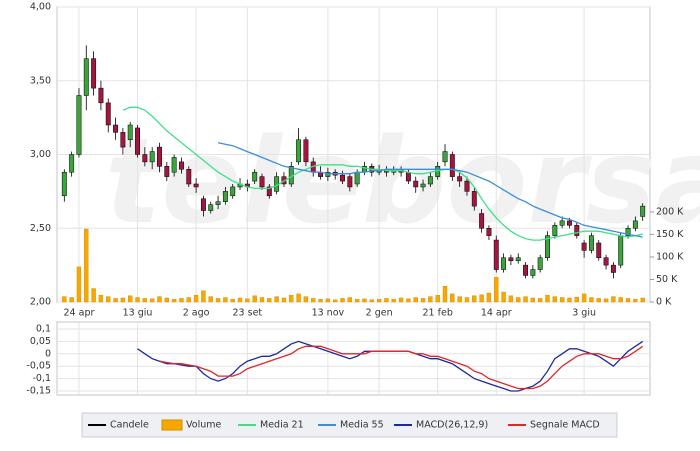  Describe the element at coordinates (40, 302) in the screenshot. I see `y-tick-label: 2,00` at that location.